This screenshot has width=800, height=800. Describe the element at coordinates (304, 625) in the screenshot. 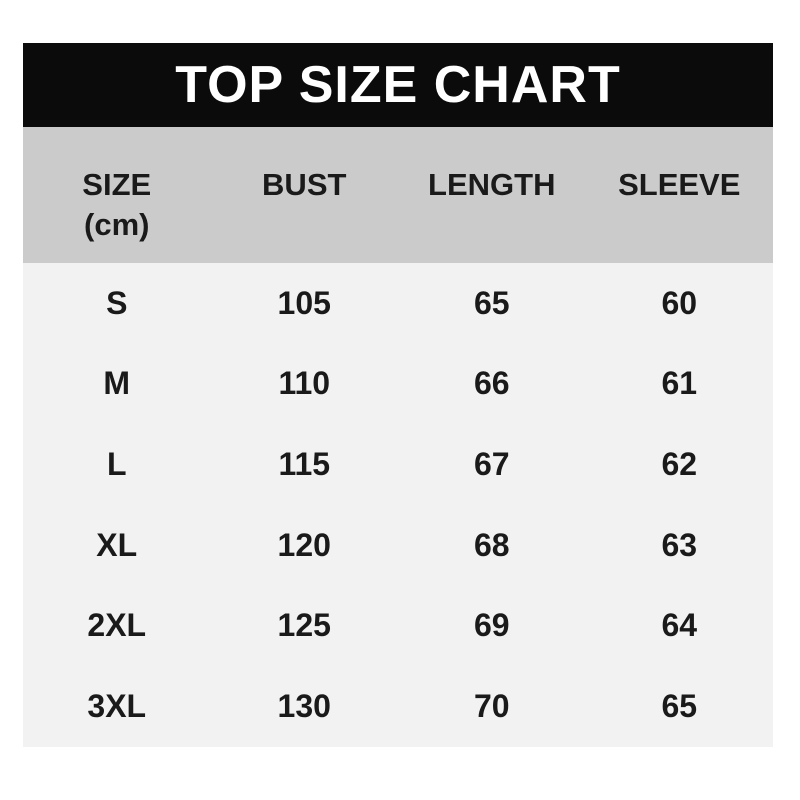

I see `cell-bust: 125` at that location.